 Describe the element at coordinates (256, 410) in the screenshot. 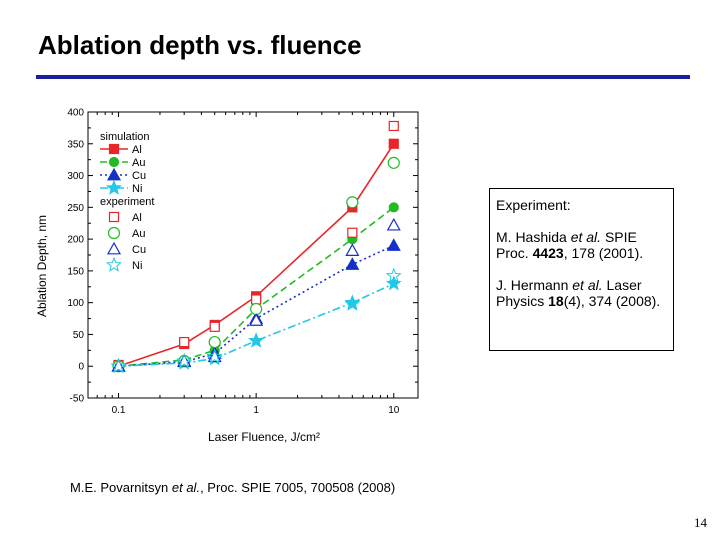

I see `x-tick-label: 1` at that location.